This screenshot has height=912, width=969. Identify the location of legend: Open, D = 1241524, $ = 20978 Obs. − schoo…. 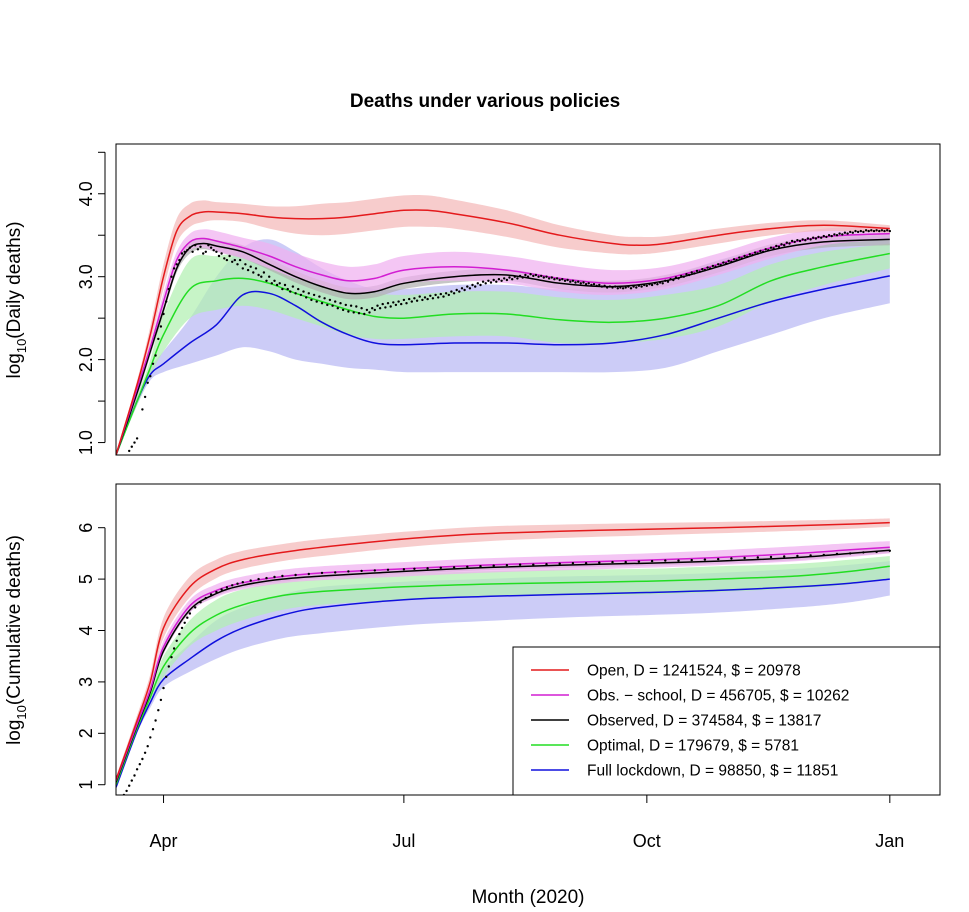
(726, 721).